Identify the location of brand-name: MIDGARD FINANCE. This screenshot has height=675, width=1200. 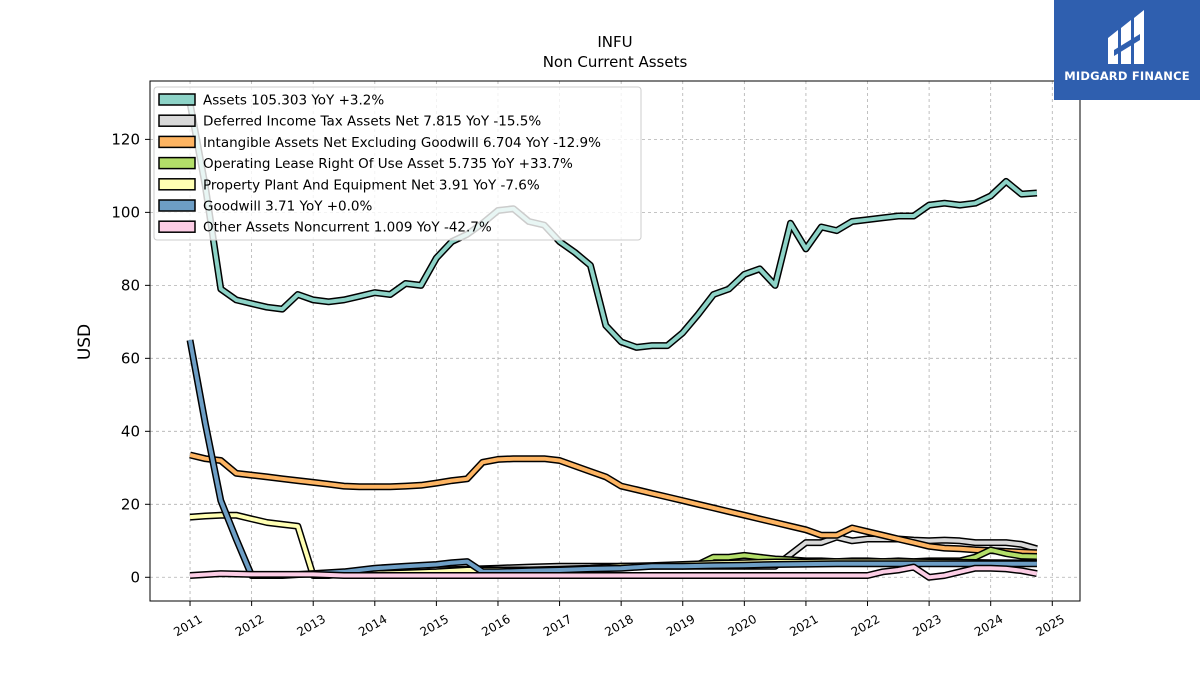
(1127, 76).